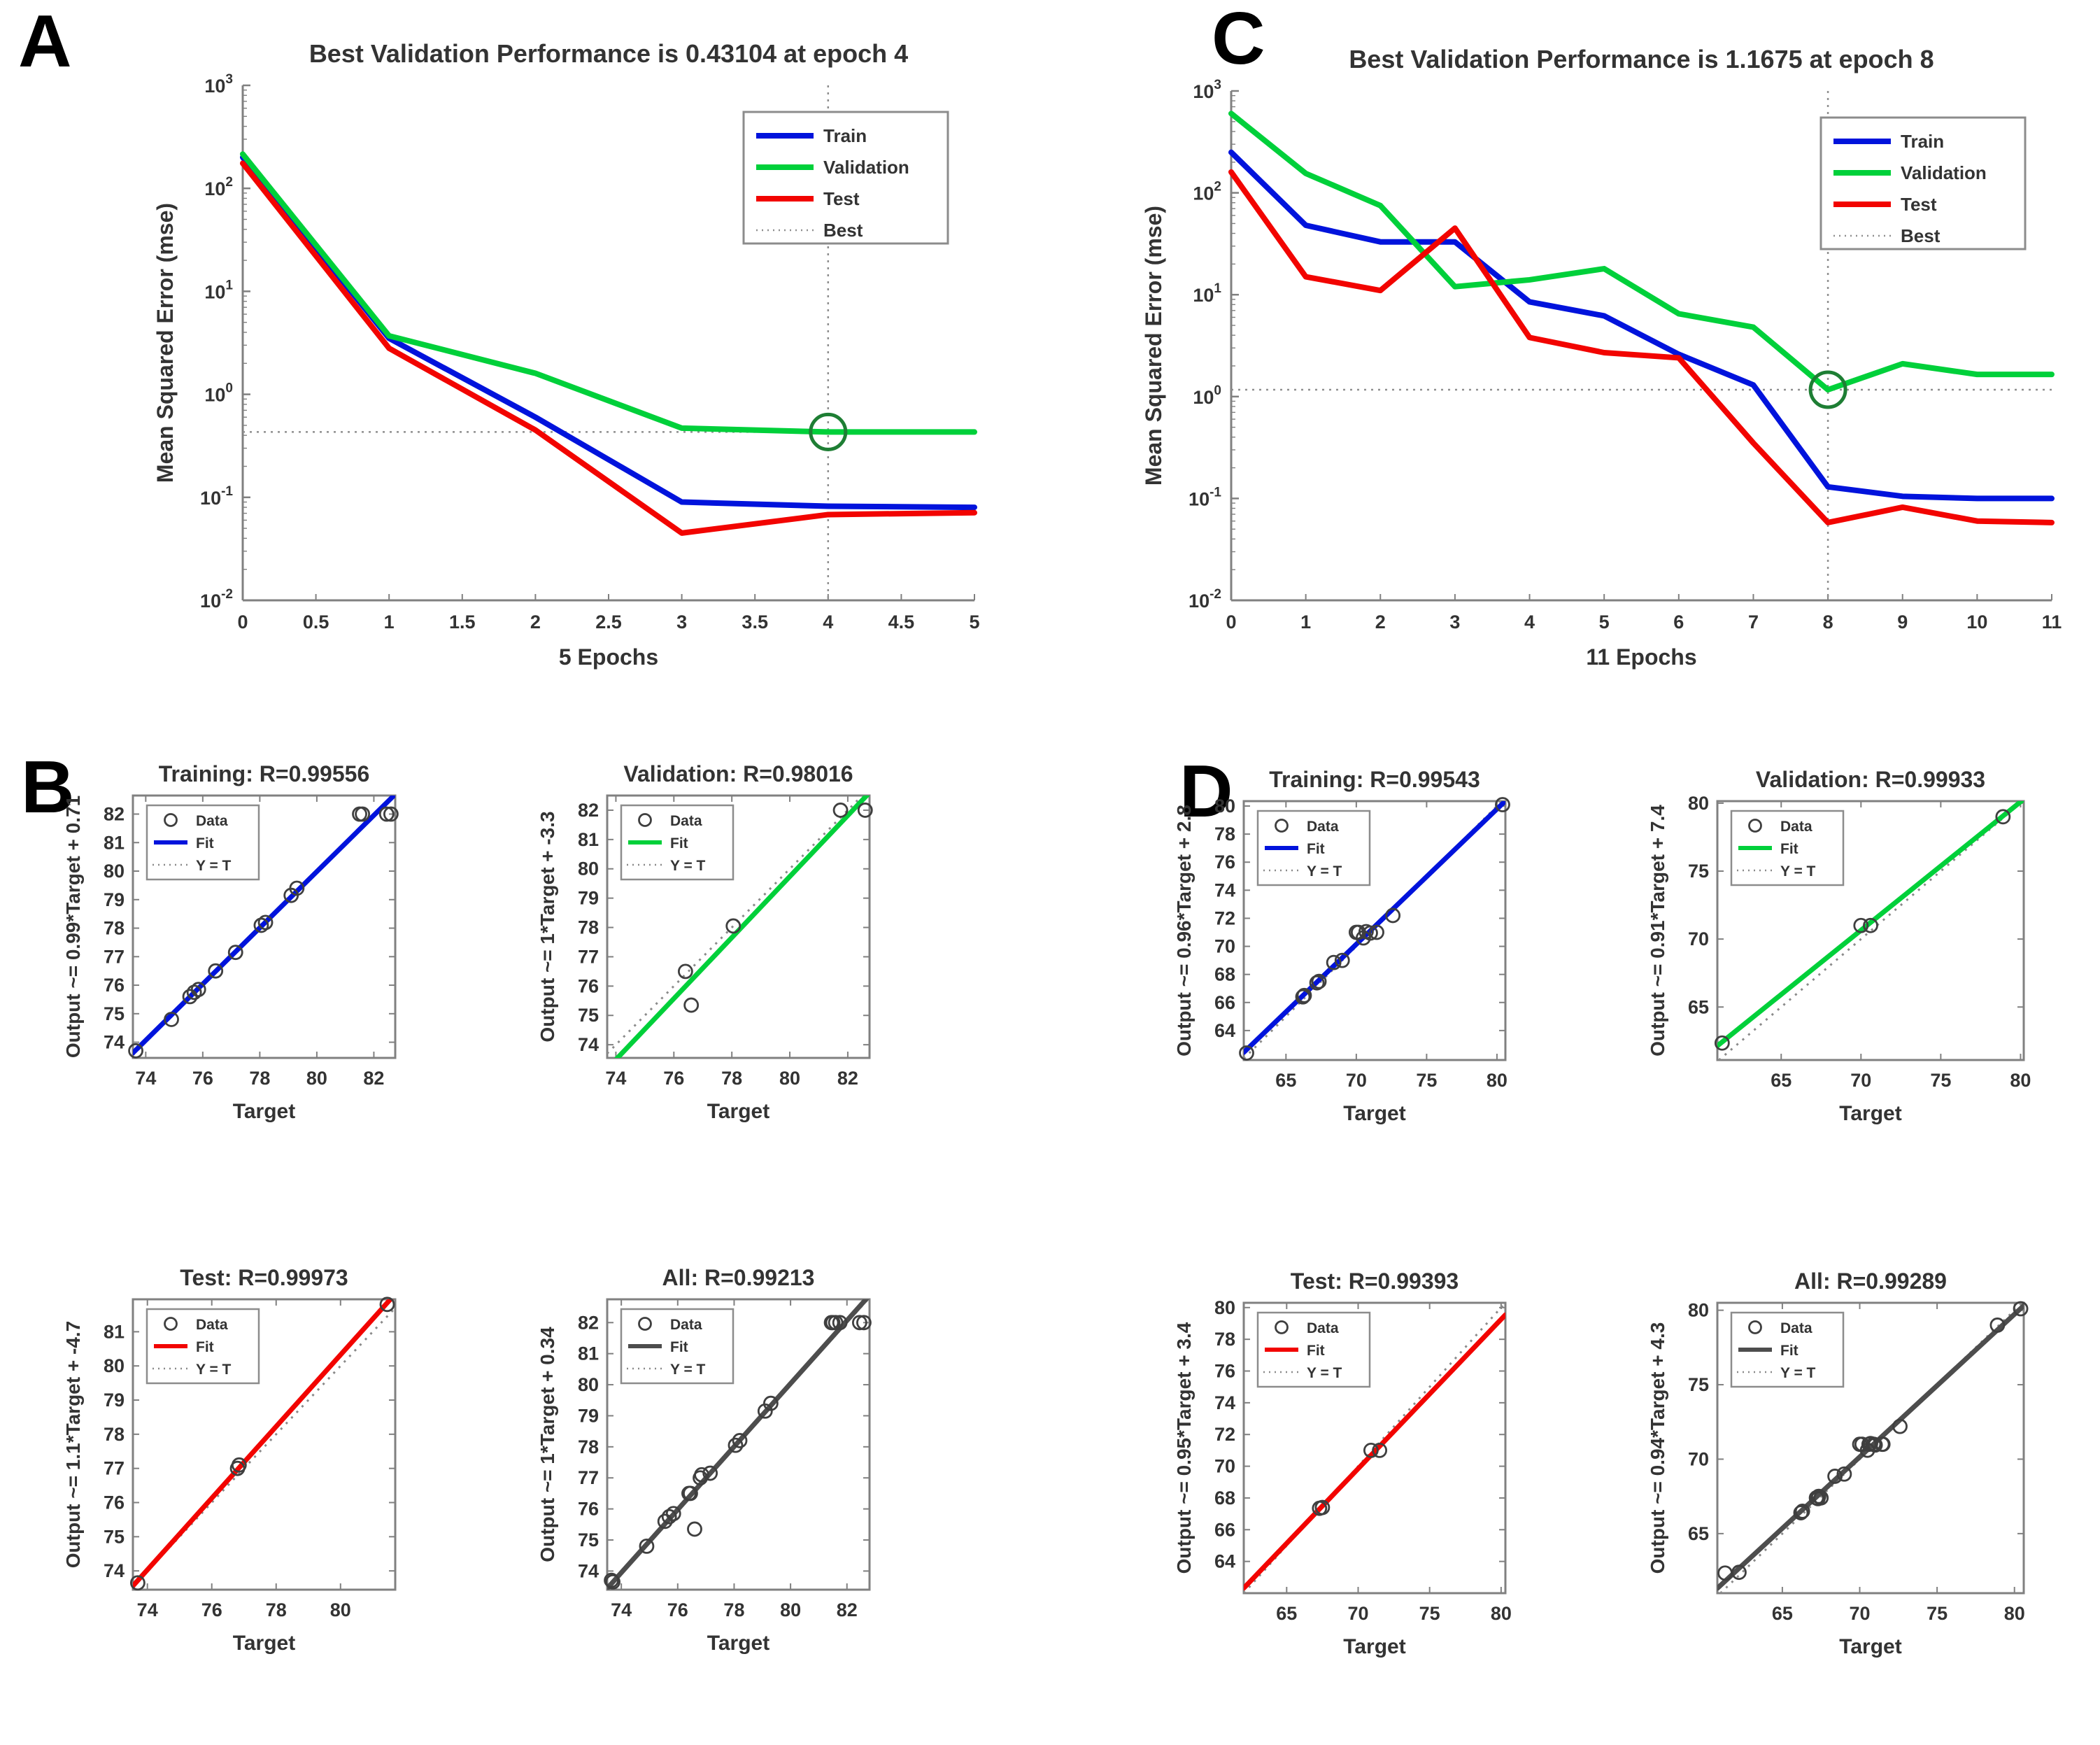 The width and height of the screenshot is (2100, 1745). What do you see at coordinates (1205, 497) in the screenshot?
I see `y-tick-label: 10⁻¹` at bounding box center [1205, 497].